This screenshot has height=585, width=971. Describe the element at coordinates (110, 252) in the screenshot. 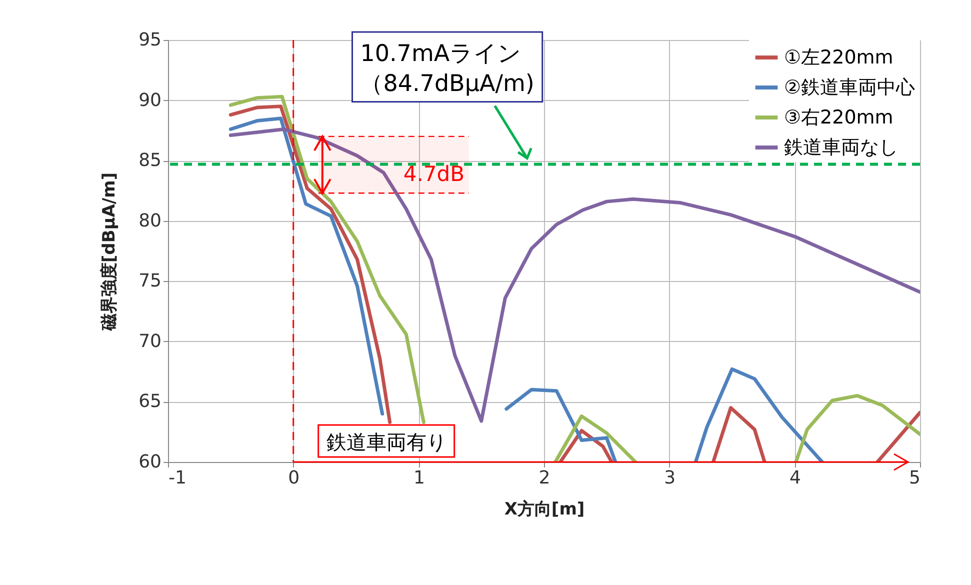

I see `y-axis-title: 磁界強度[dBμA/m]` at that location.